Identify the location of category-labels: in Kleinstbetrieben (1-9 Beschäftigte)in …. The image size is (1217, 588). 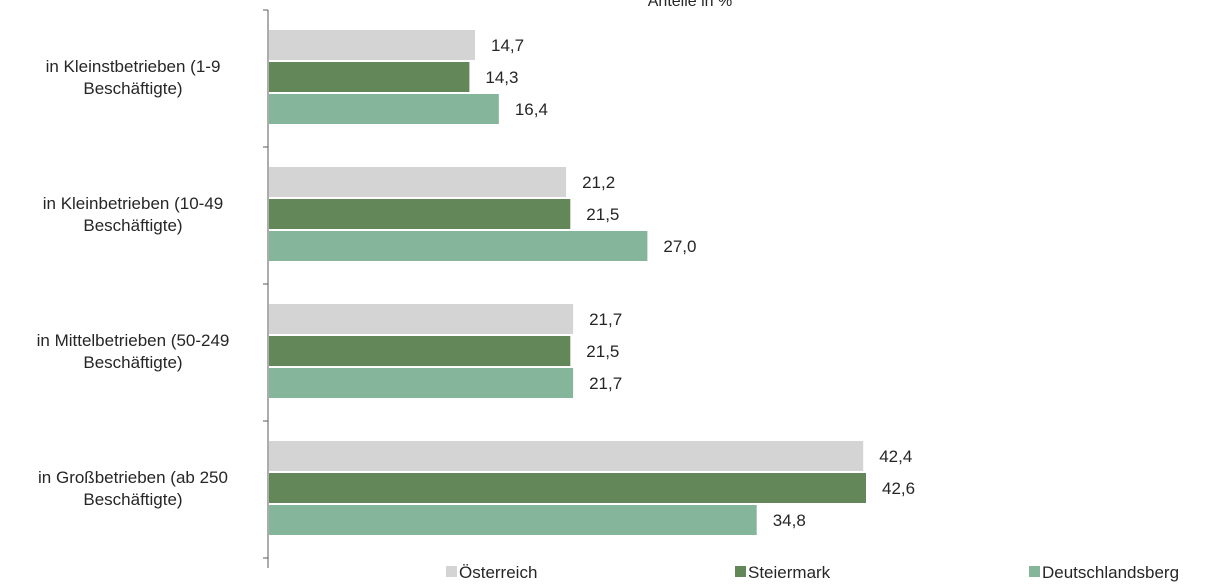
(133, 283).